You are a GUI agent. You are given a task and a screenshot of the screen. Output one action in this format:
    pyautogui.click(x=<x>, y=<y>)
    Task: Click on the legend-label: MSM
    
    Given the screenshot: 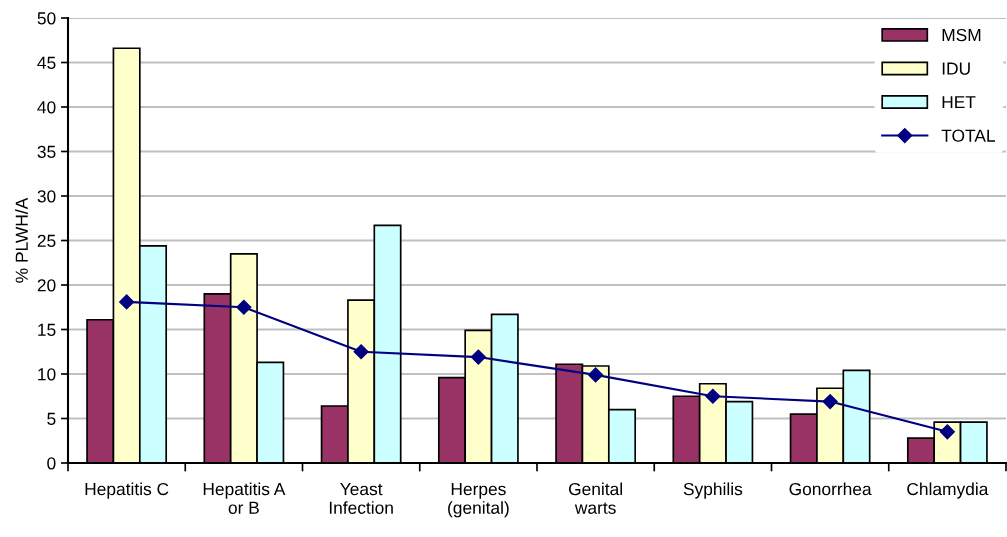 What is the action you would take?
    pyautogui.click(x=961, y=35)
    